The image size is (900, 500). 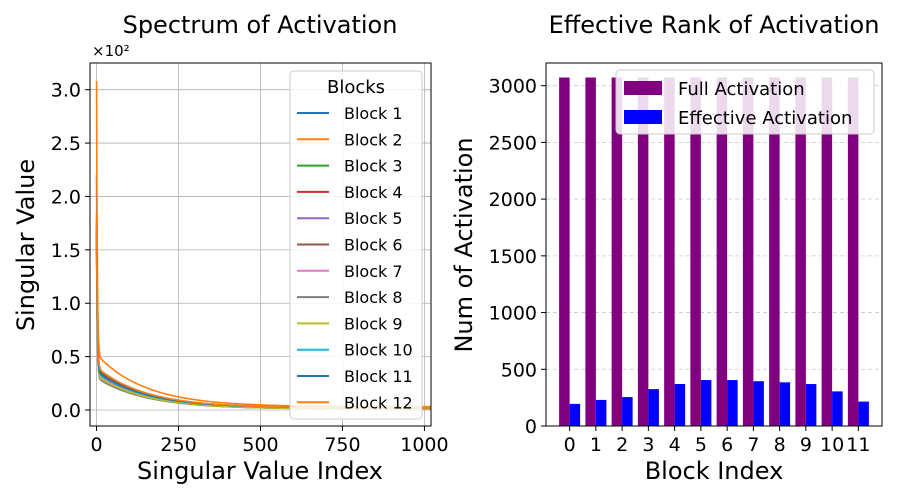 I want to click on effective-rank-x-tick-label: 11, so click(x=858, y=445).